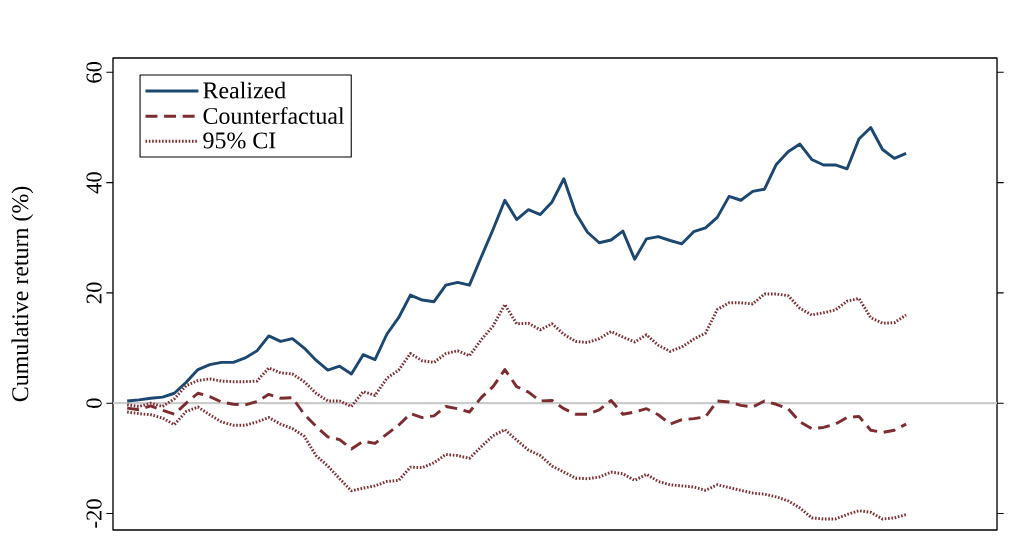 Image resolution: width=1024 pixels, height=536 pixels. I want to click on y-tick-label: 20, so click(94, 293).